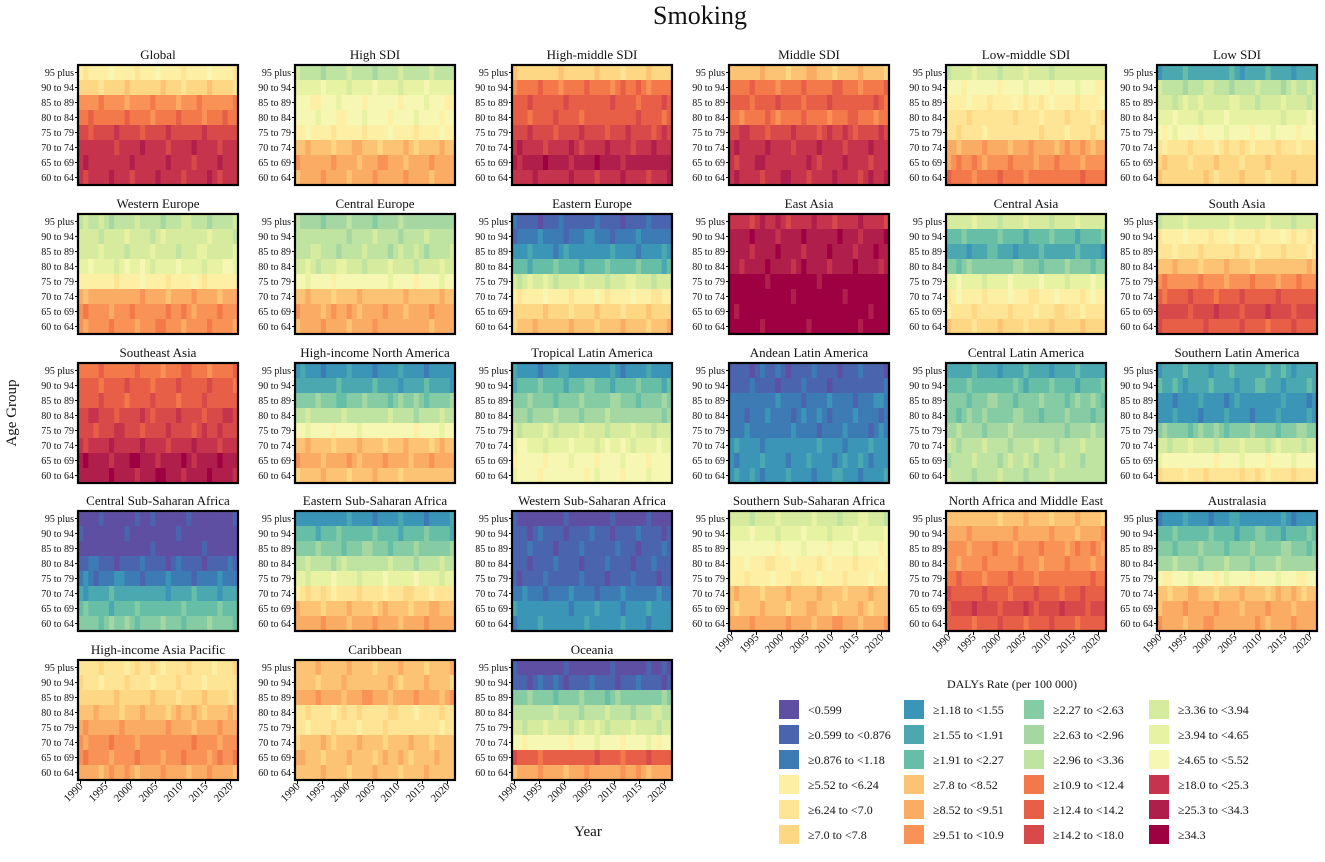 The width and height of the screenshot is (1325, 862). What do you see at coordinates (158, 571) in the screenshot?
I see `heatmap-cells` at bounding box center [158, 571].